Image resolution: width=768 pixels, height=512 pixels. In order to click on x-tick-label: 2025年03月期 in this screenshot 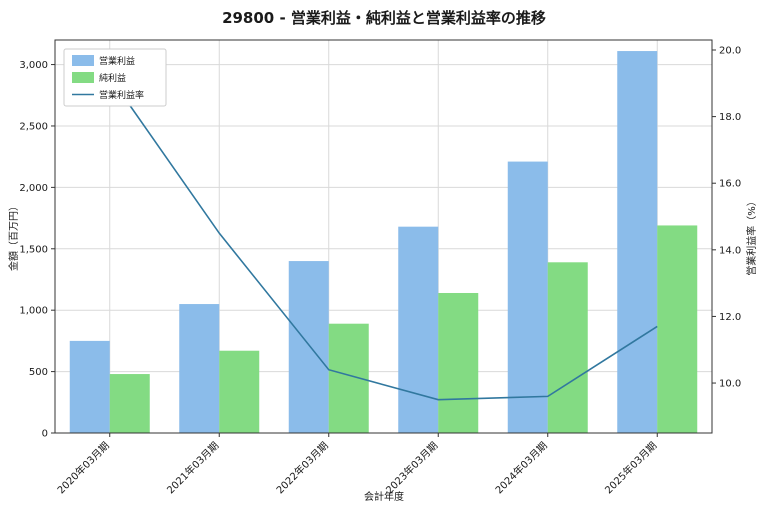, I will do `click(630, 467)`.